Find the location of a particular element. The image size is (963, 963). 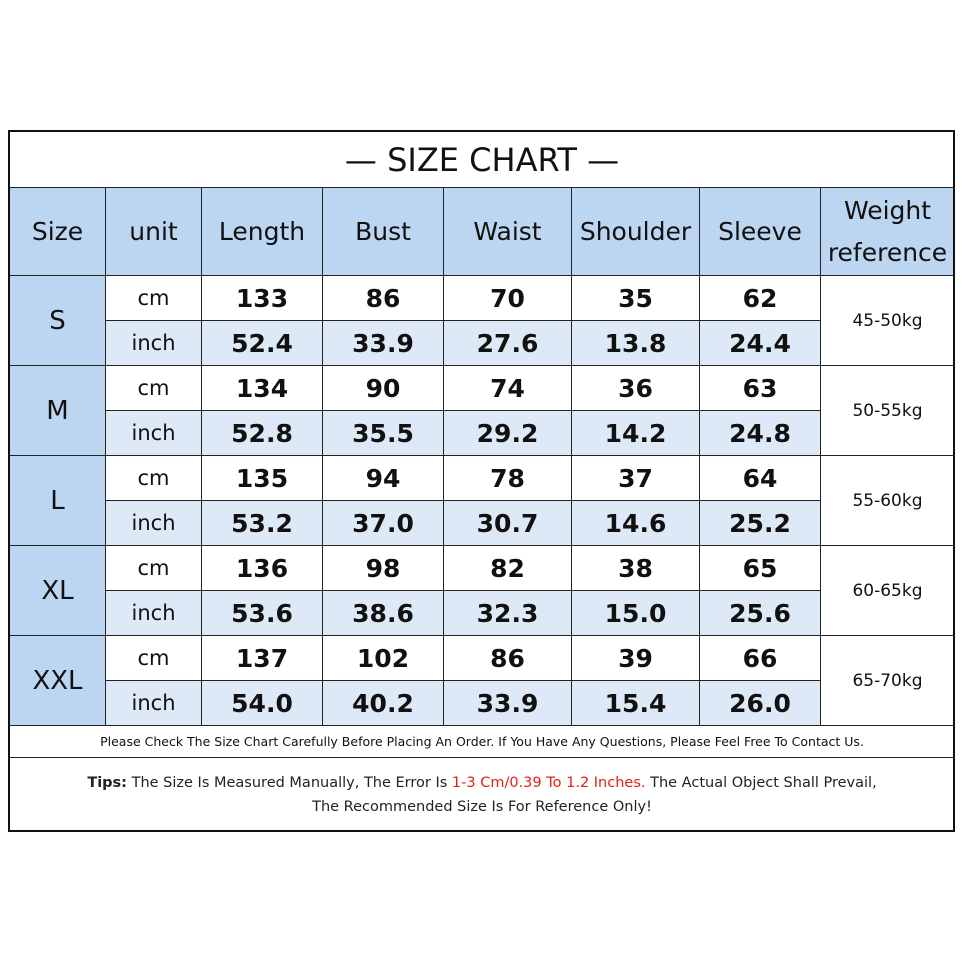

tips-highlight: 1-3 Cm/0.39 To 1.2 Inches. is located at coordinates (548, 782).